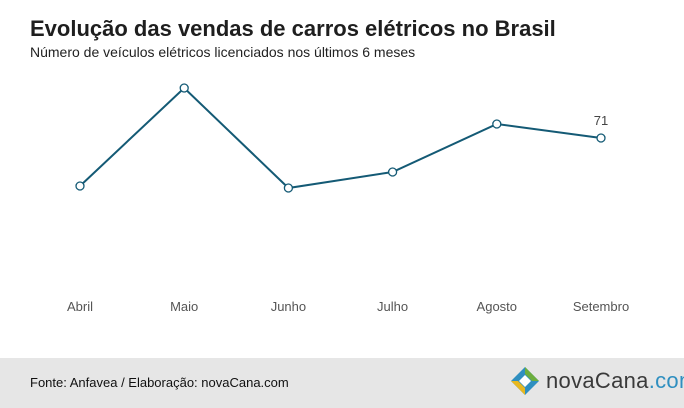  What do you see at coordinates (184, 306) in the screenshot?
I see `x-tick-label: Maio` at bounding box center [184, 306].